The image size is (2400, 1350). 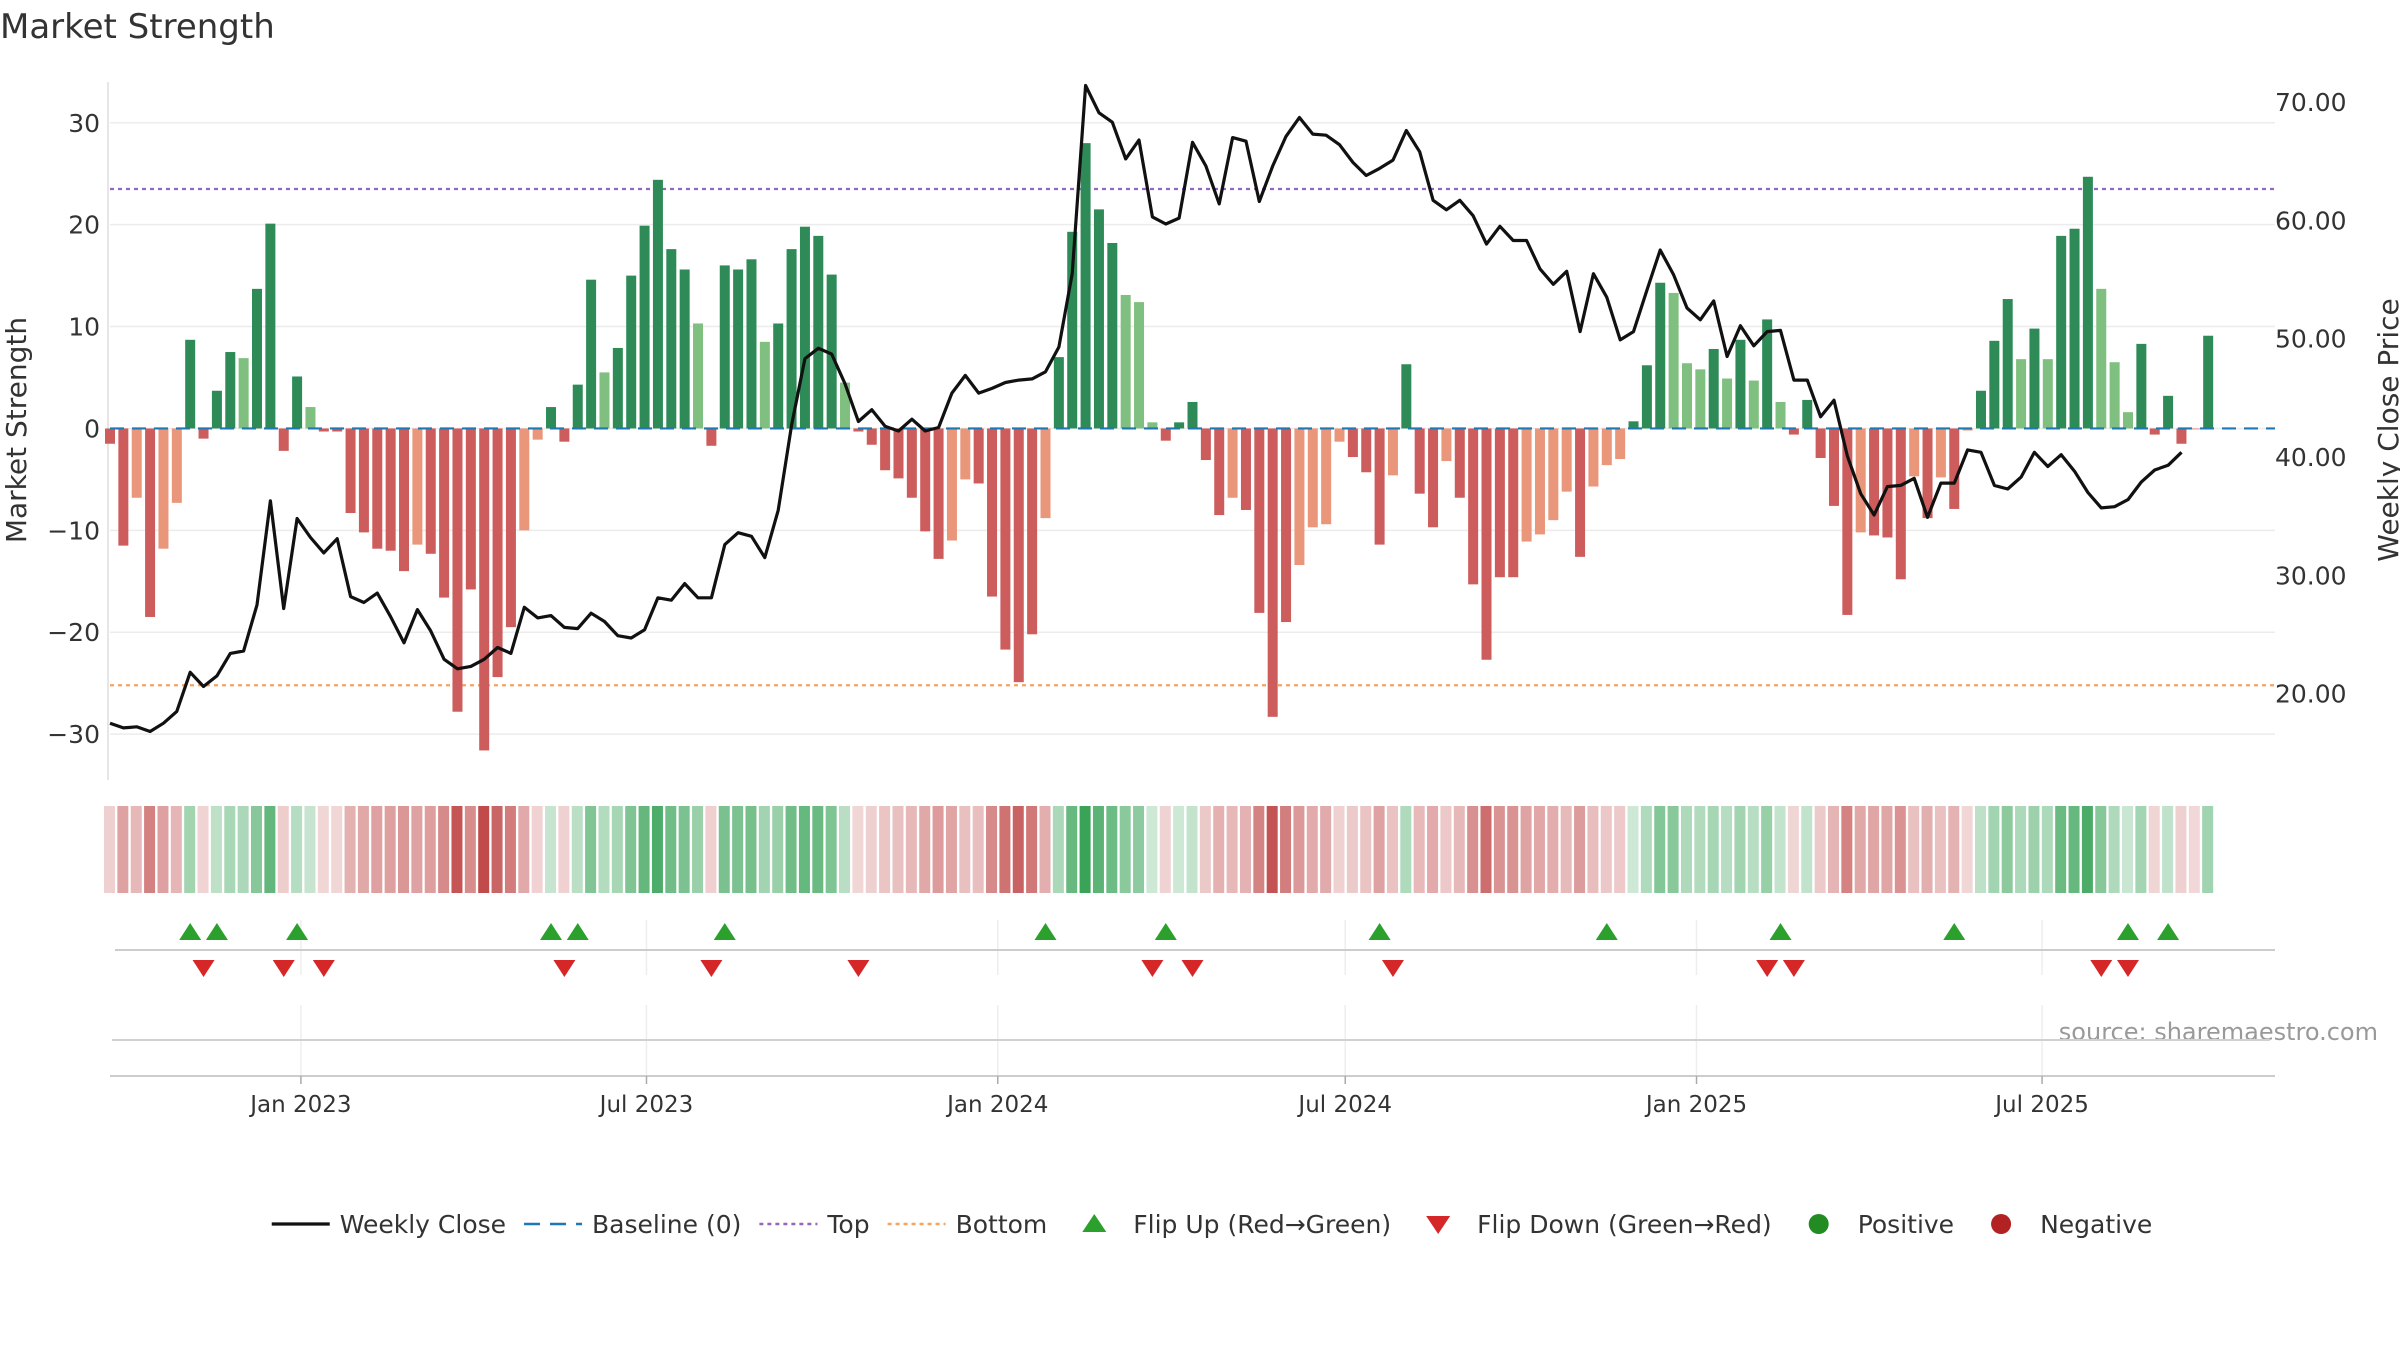 I want to click on left-tick-label: 10, so click(x=84, y=327).